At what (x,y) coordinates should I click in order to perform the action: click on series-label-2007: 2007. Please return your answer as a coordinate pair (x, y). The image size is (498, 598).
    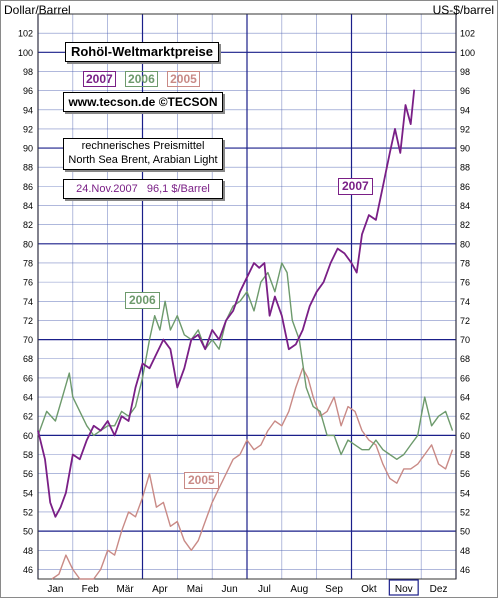
    Looking at the image, I should click on (355, 186).